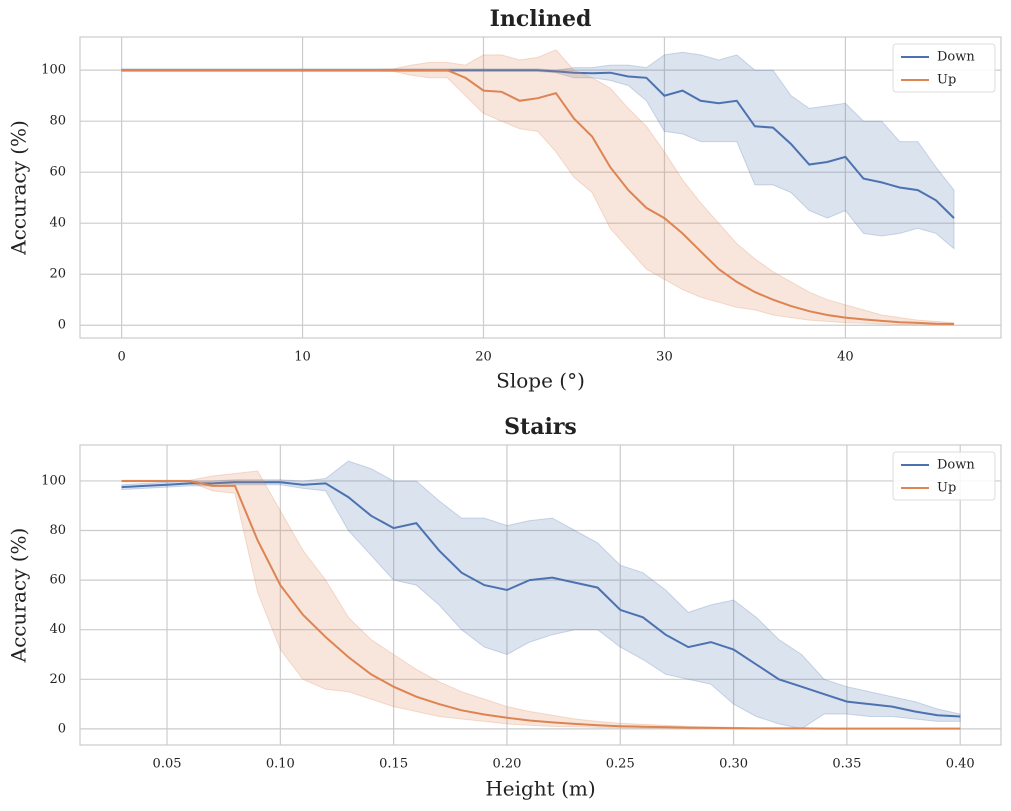 The width and height of the screenshot is (1011, 811). What do you see at coordinates (960, 764) in the screenshot?
I see `x-tick-label: 0.40` at bounding box center [960, 764].